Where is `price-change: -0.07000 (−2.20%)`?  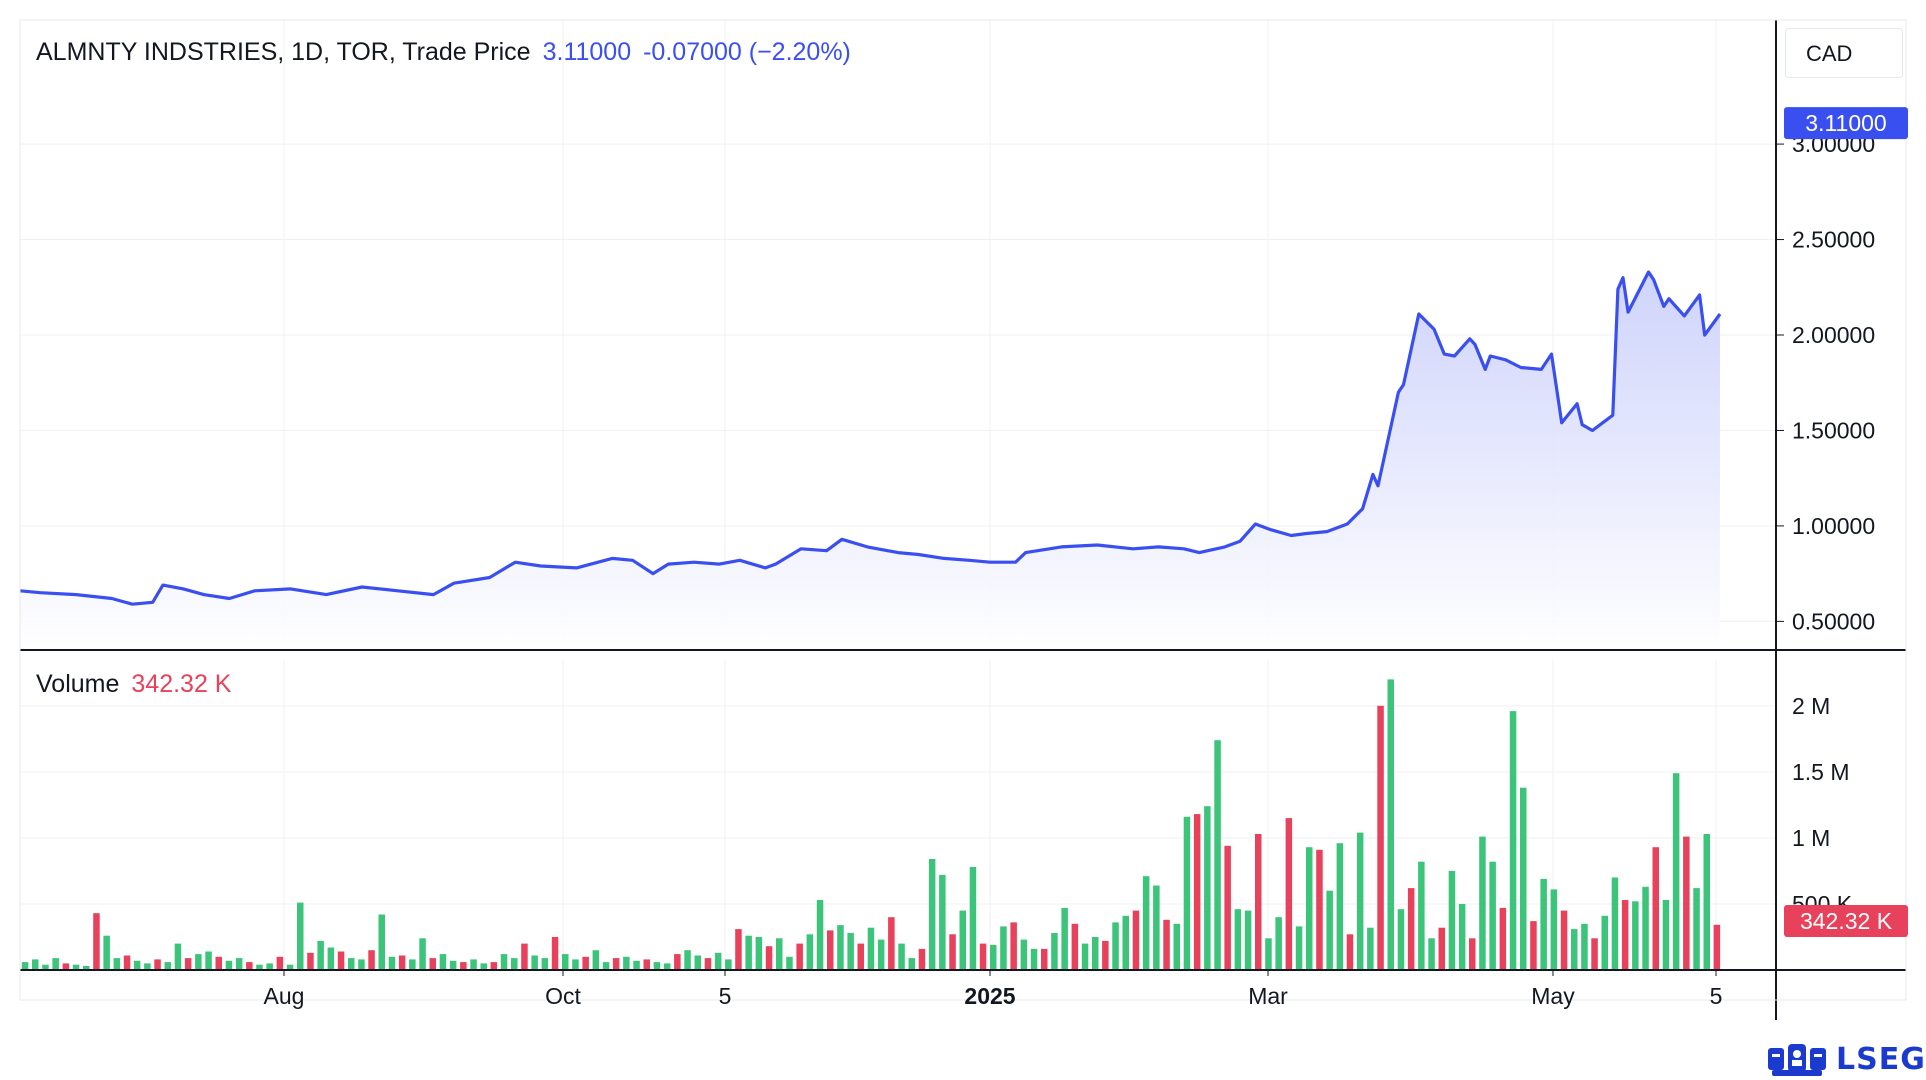
price-change: -0.07000 (−2.20%) is located at coordinates (747, 52).